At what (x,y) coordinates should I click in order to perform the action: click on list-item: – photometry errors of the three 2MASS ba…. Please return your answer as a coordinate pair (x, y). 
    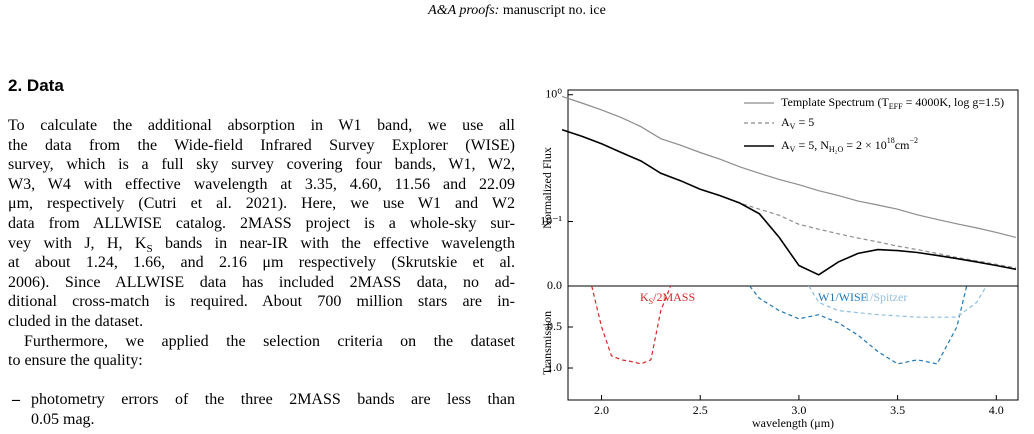
    Looking at the image, I should click on (261, 409).